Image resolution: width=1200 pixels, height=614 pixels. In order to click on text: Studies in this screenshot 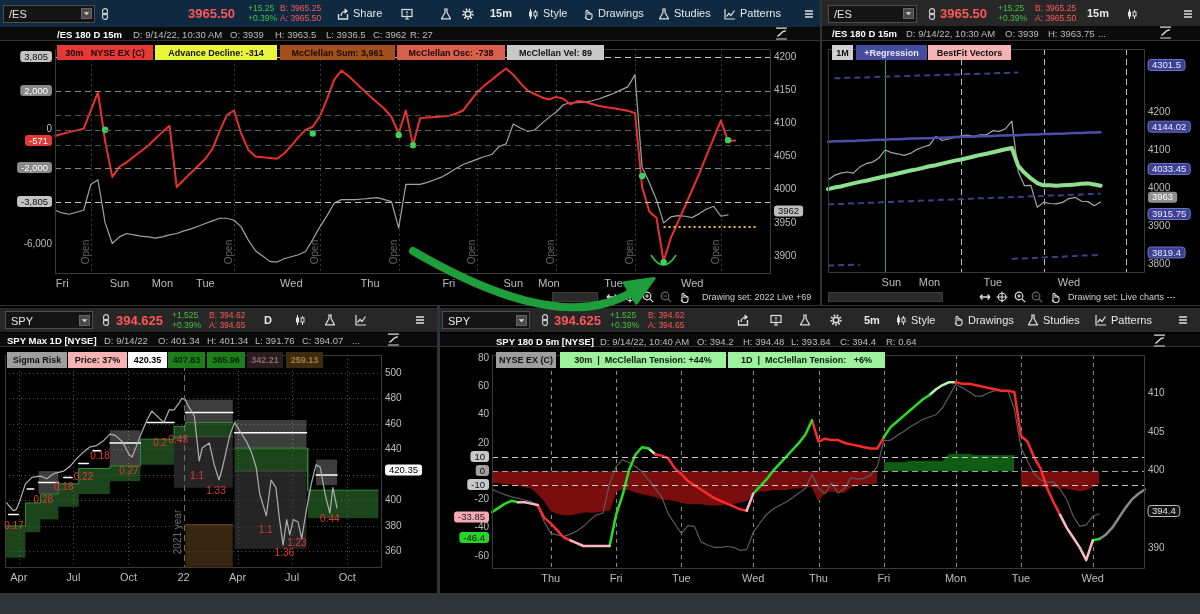, I will do `click(1061, 319)`.